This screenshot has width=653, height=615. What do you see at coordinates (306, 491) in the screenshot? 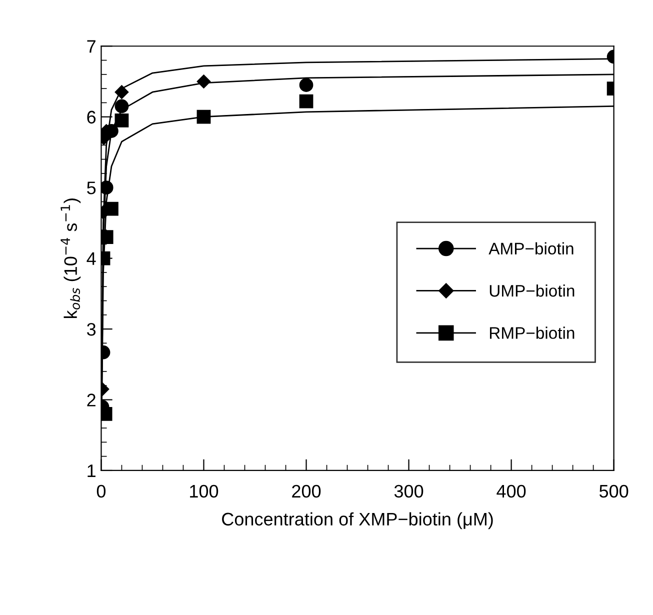
I see `x-tick-label: 200` at bounding box center [306, 491].